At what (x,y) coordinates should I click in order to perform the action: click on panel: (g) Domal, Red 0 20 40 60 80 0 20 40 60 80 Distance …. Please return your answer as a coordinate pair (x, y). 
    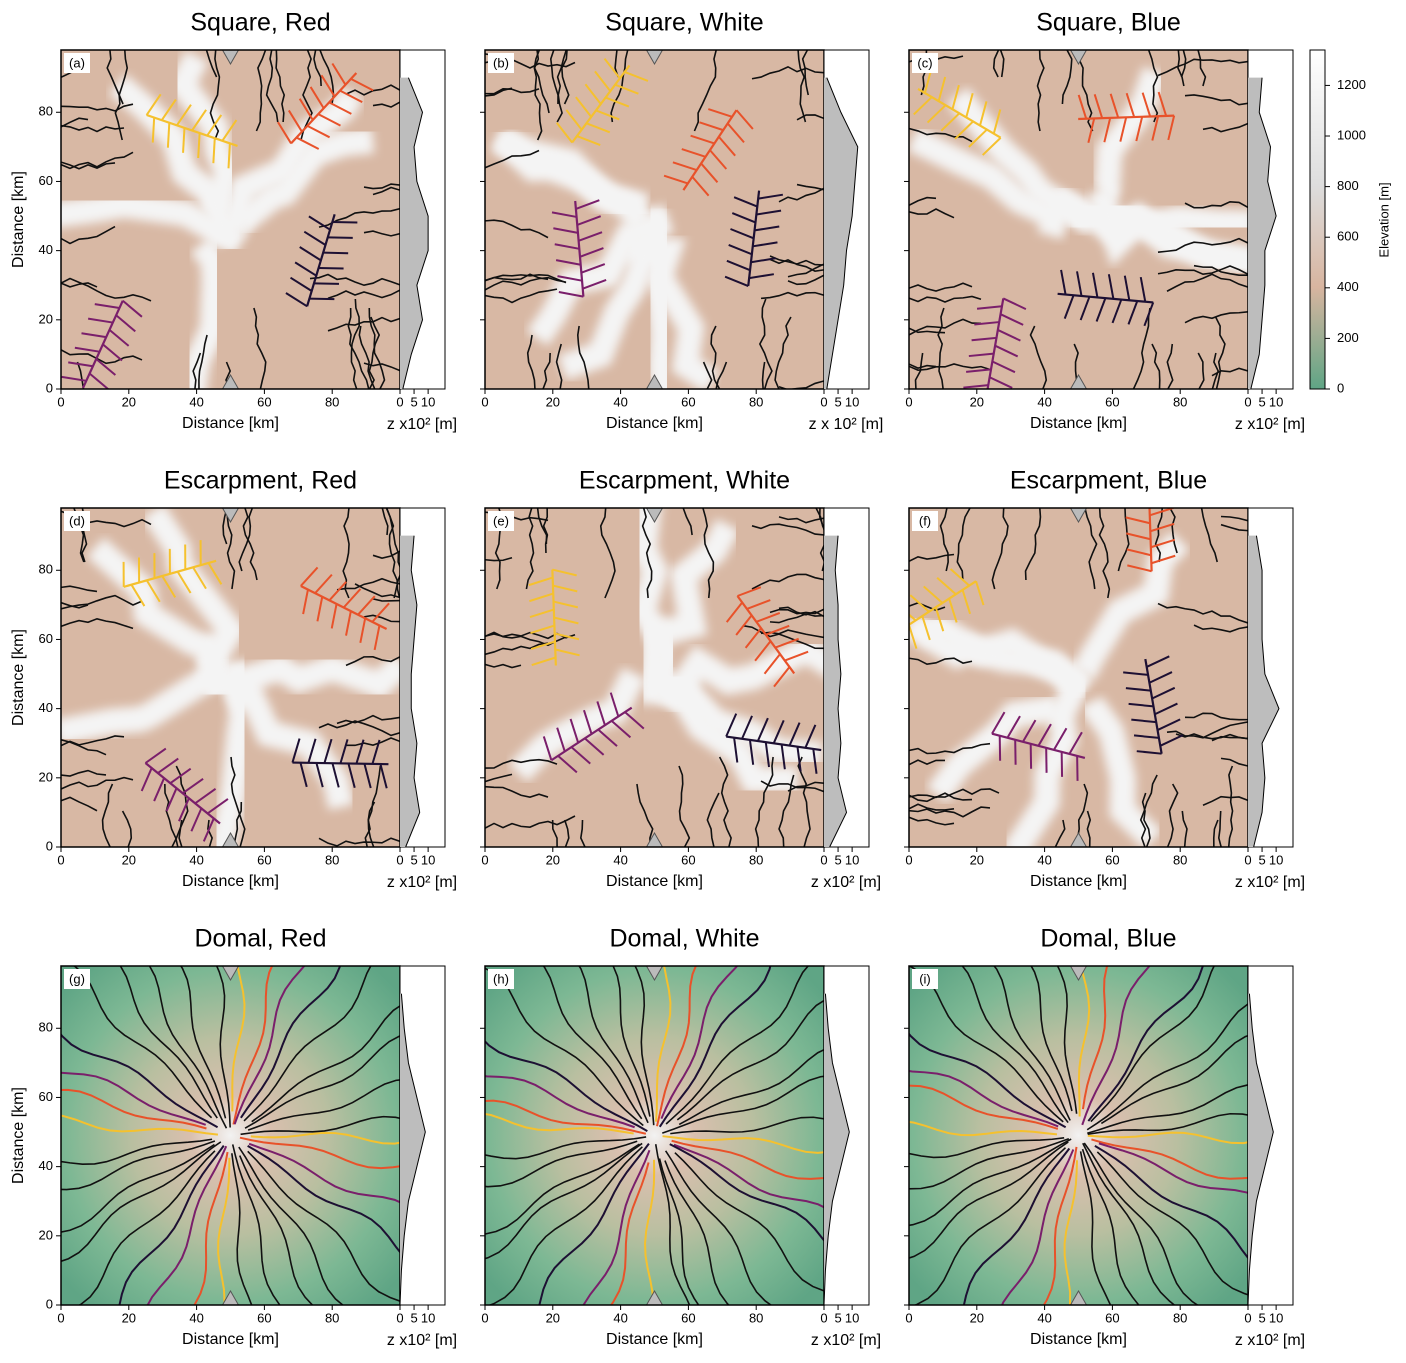
    Looking at the image, I should click on (233, 1137).